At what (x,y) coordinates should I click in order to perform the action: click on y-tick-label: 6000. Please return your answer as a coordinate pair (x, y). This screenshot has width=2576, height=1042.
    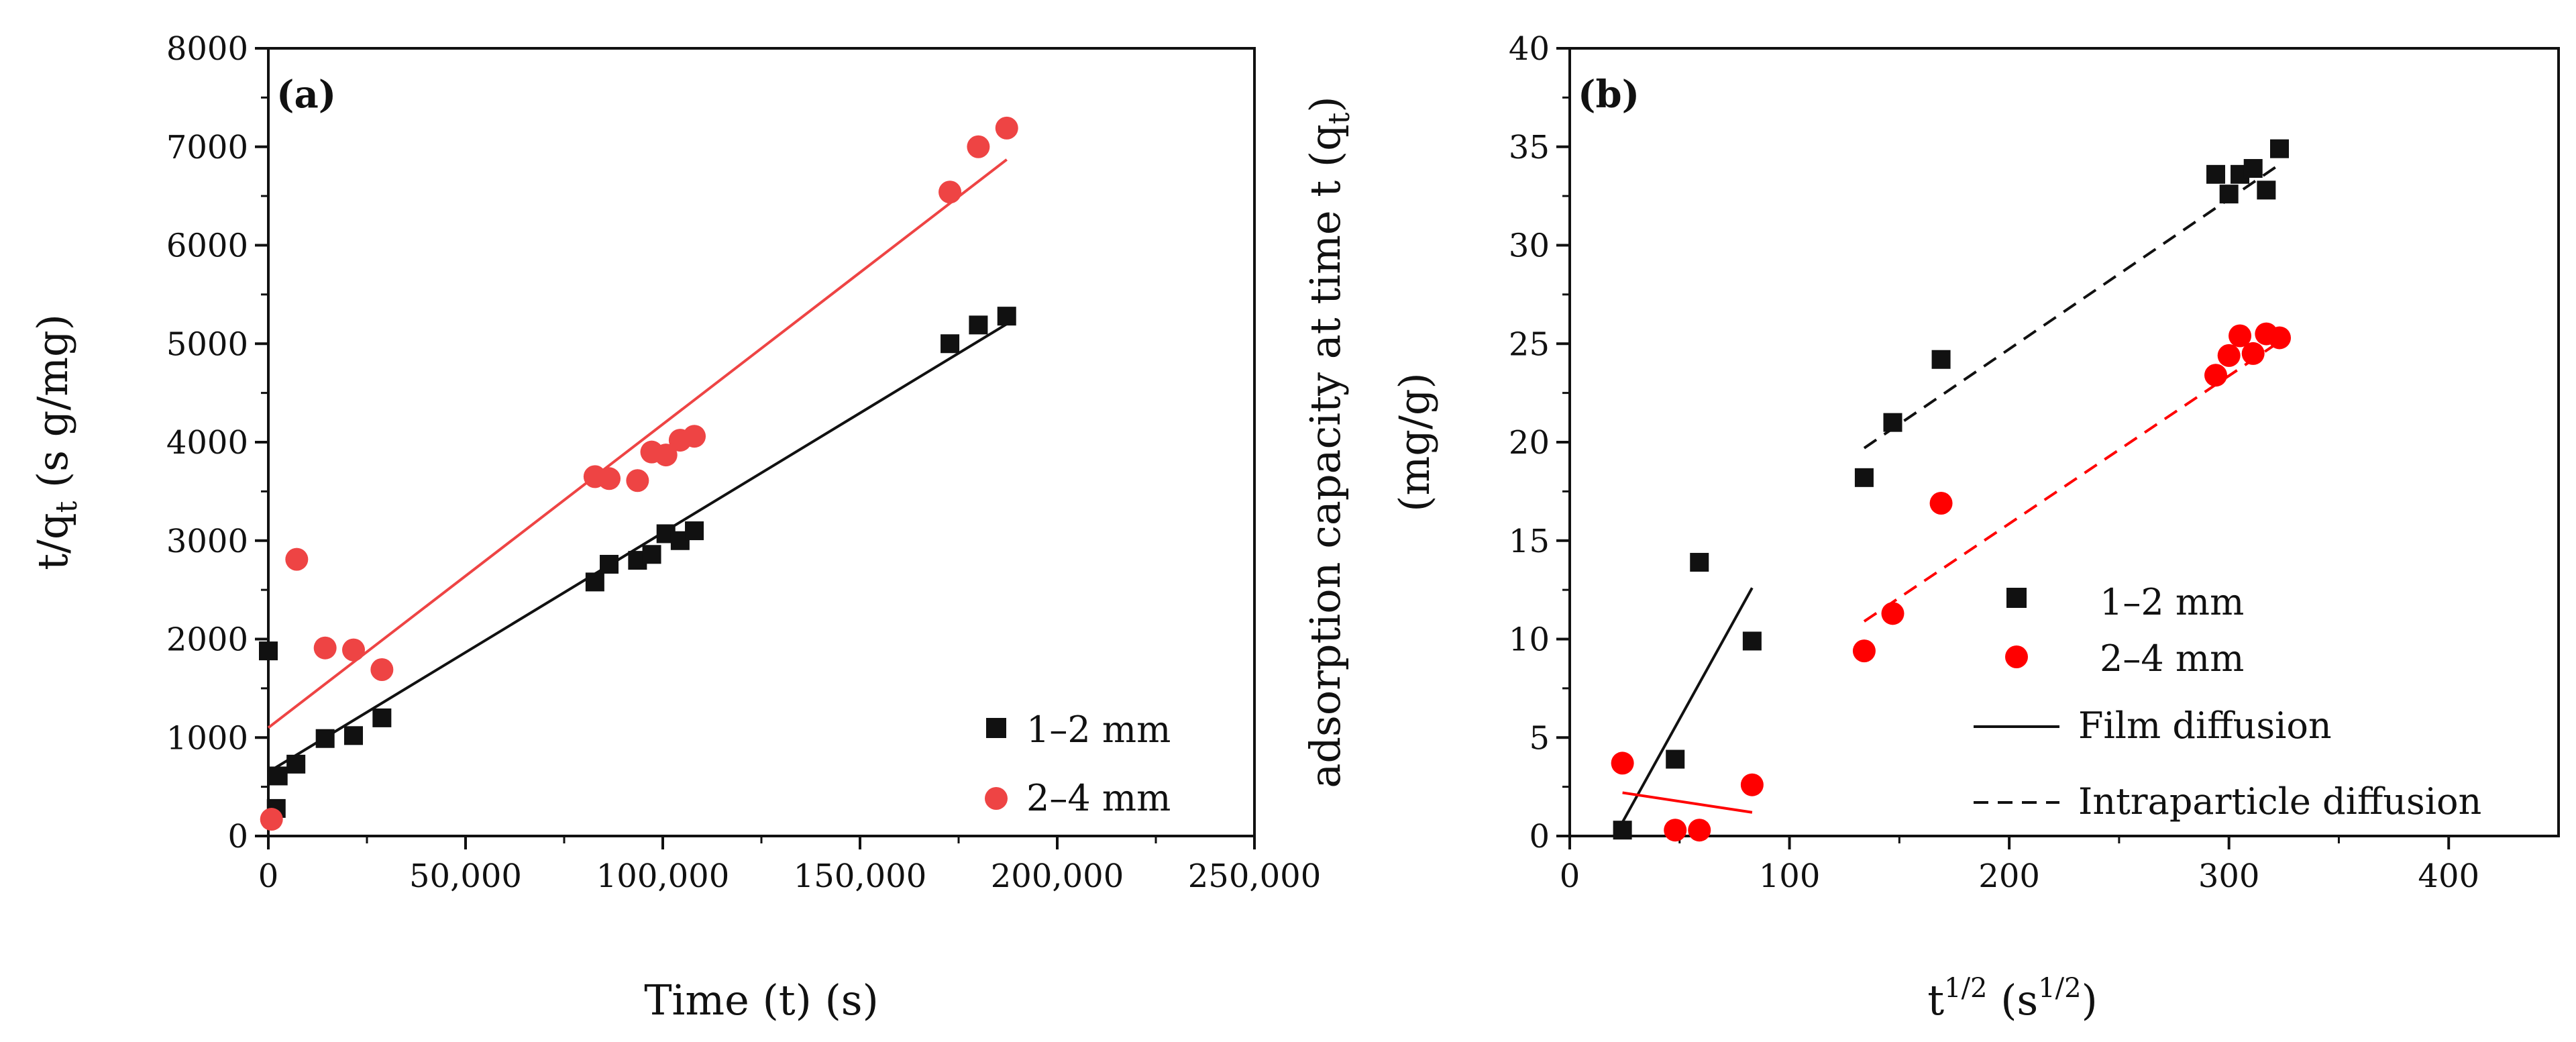
    Looking at the image, I should click on (207, 246).